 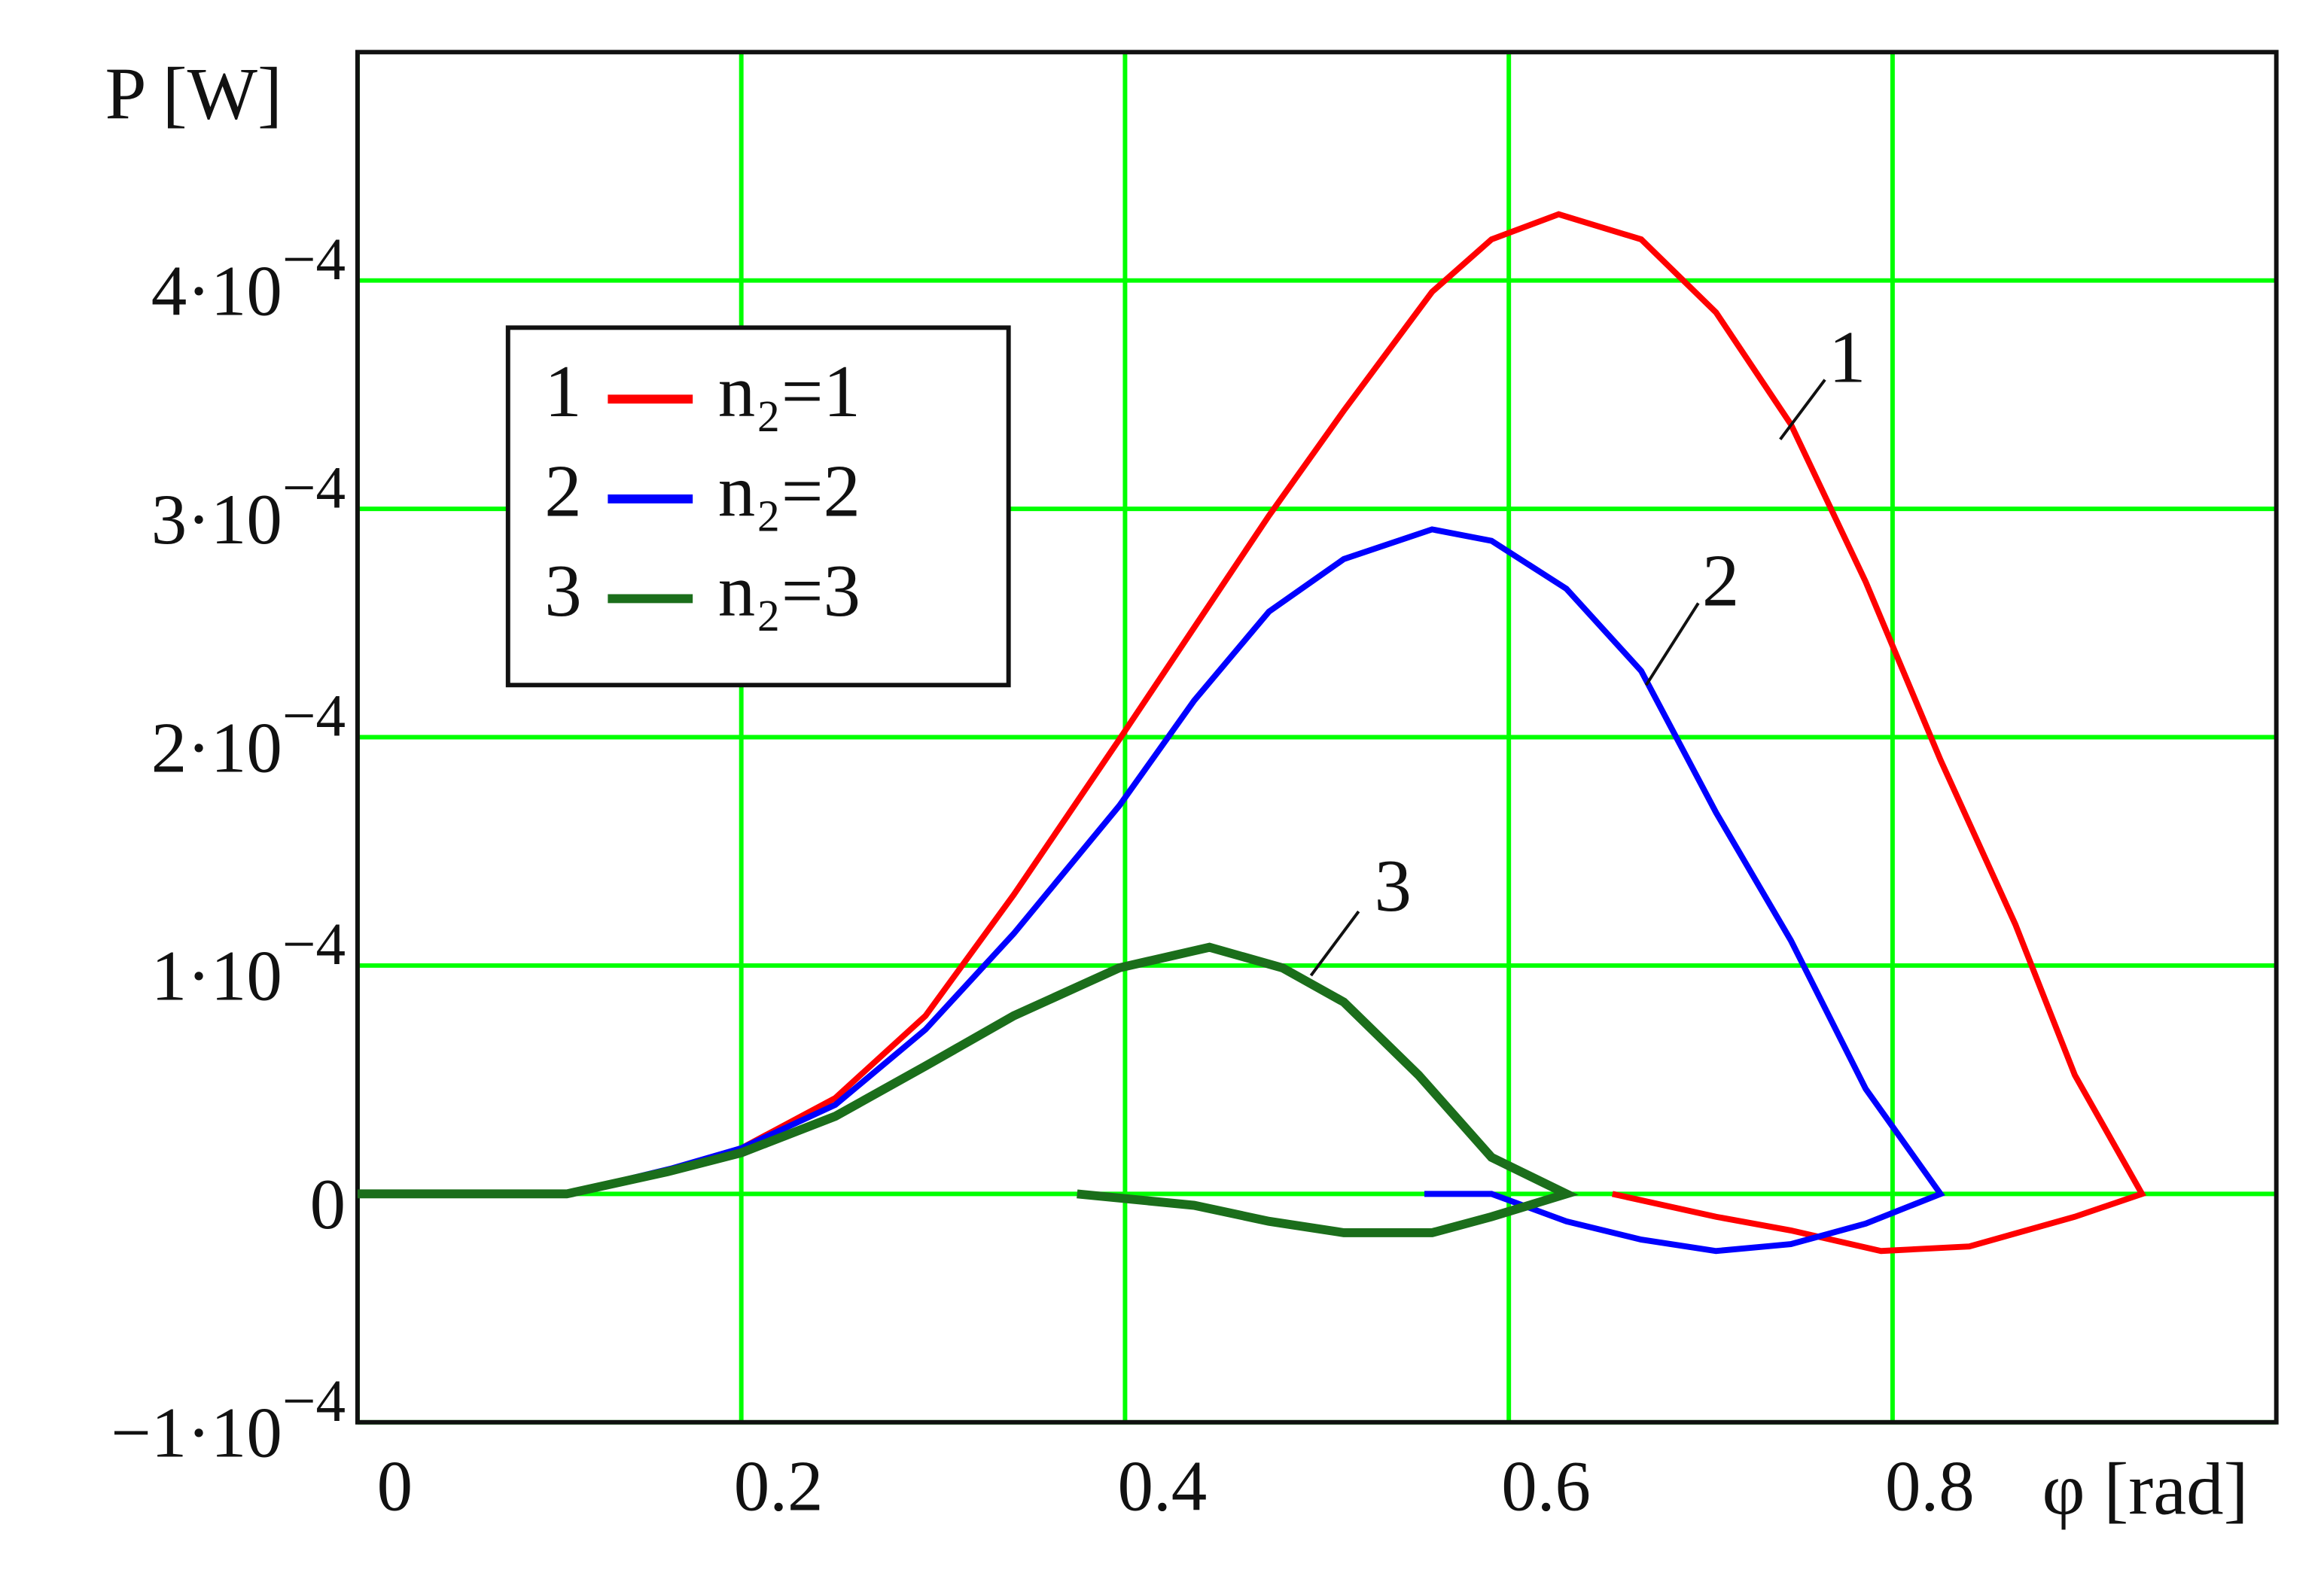 What do you see at coordinates (1546, 1487) in the screenshot?
I see `x-tick-label: 0.6` at bounding box center [1546, 1487].